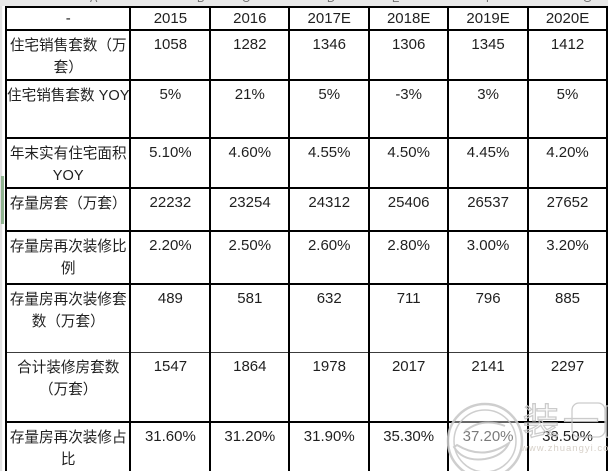  What do you see at coordinates (93, 2) in the screenshot?
I see `column-letter-fragment: A` at bounding box center [93, 2].